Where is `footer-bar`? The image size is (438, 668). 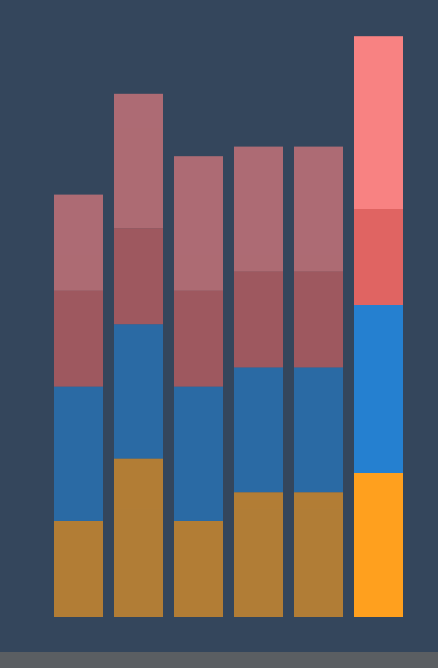
footer-bar is located at coordinates (219, 660).